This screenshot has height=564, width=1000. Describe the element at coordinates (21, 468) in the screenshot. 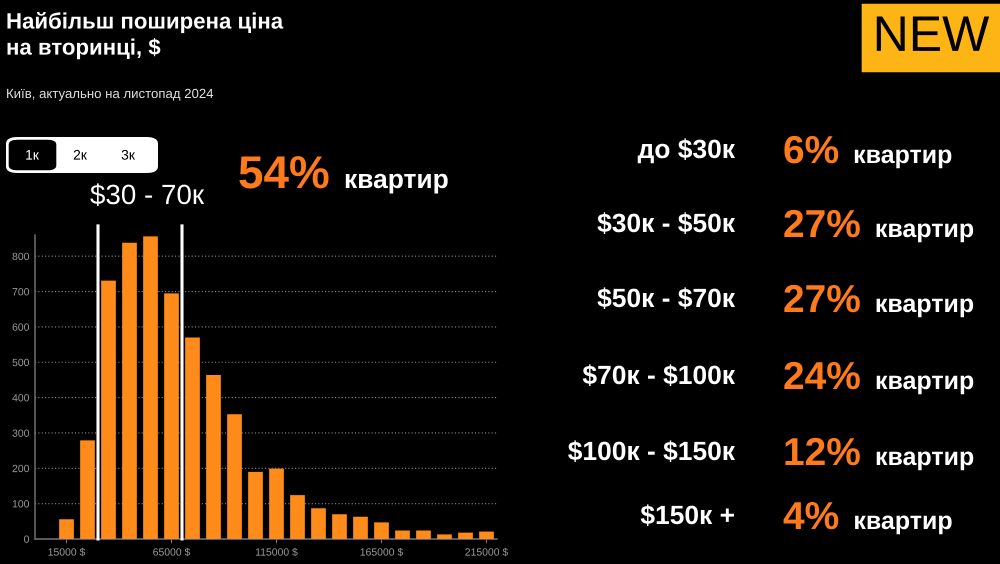

I see `y-tick-label: 200` at that location.